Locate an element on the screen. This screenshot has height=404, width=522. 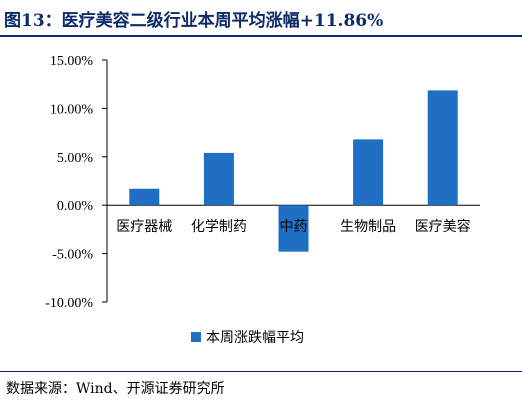
y-tick-label: 15.00% is located at coordinates (72, 61).